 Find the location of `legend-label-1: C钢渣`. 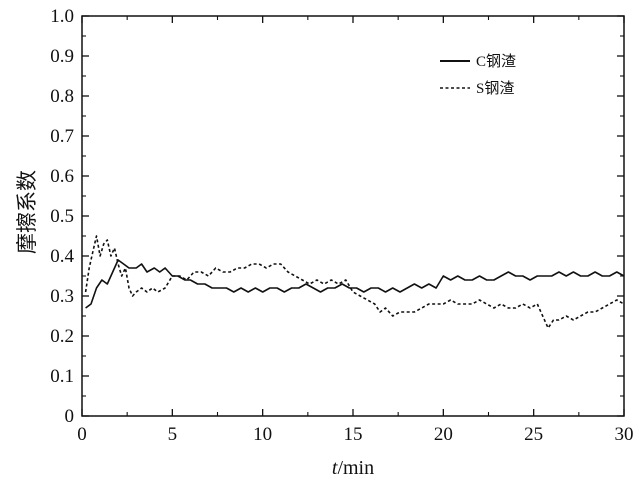

legend-label-1: C钢渣 is located at coordinates (496, 61).